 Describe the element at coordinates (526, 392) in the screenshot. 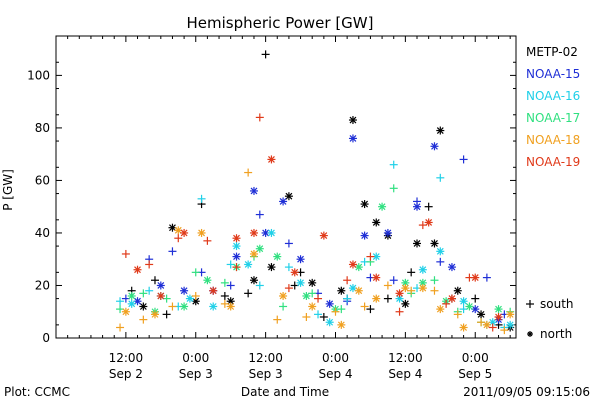

I see `footer-timestamp: 2011/09/05 09:15:06` at that location.